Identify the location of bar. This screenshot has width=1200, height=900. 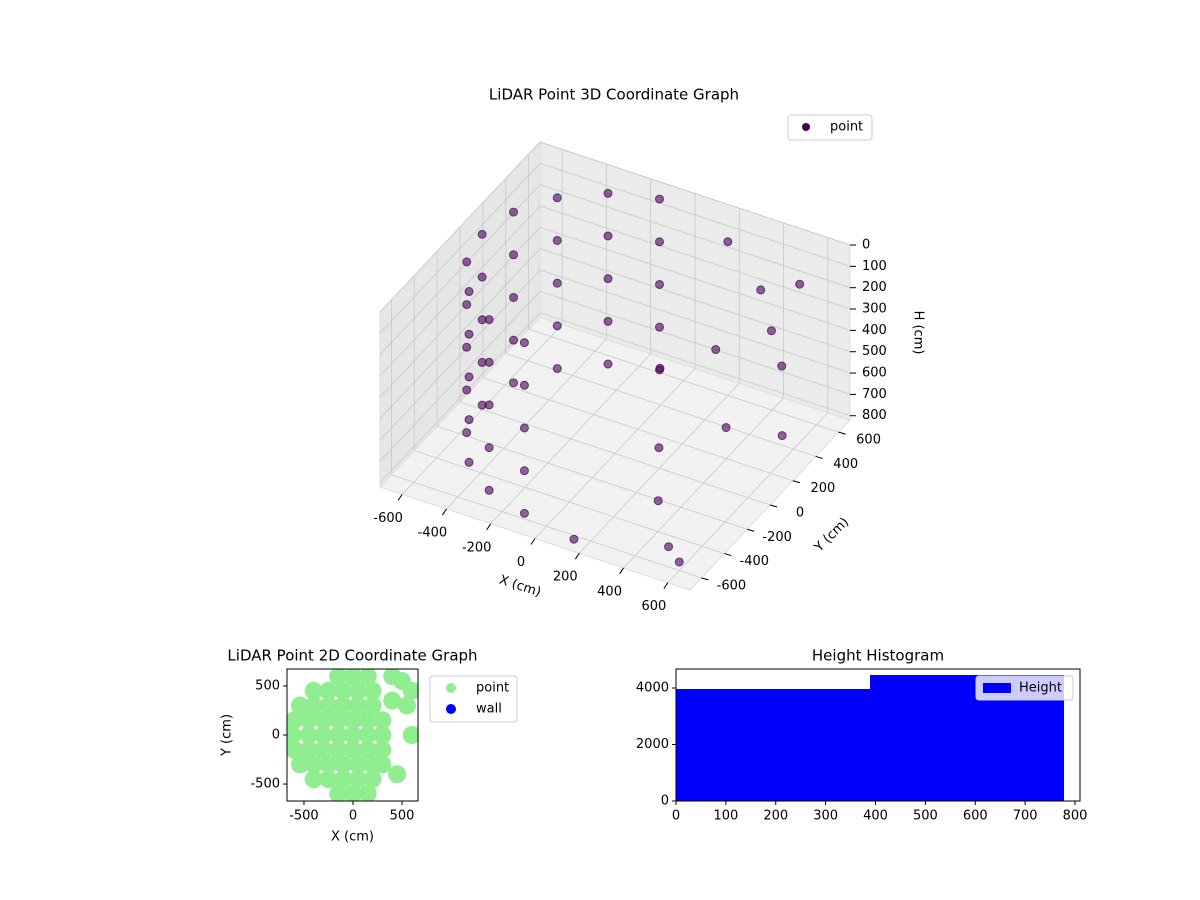
(773, 744).